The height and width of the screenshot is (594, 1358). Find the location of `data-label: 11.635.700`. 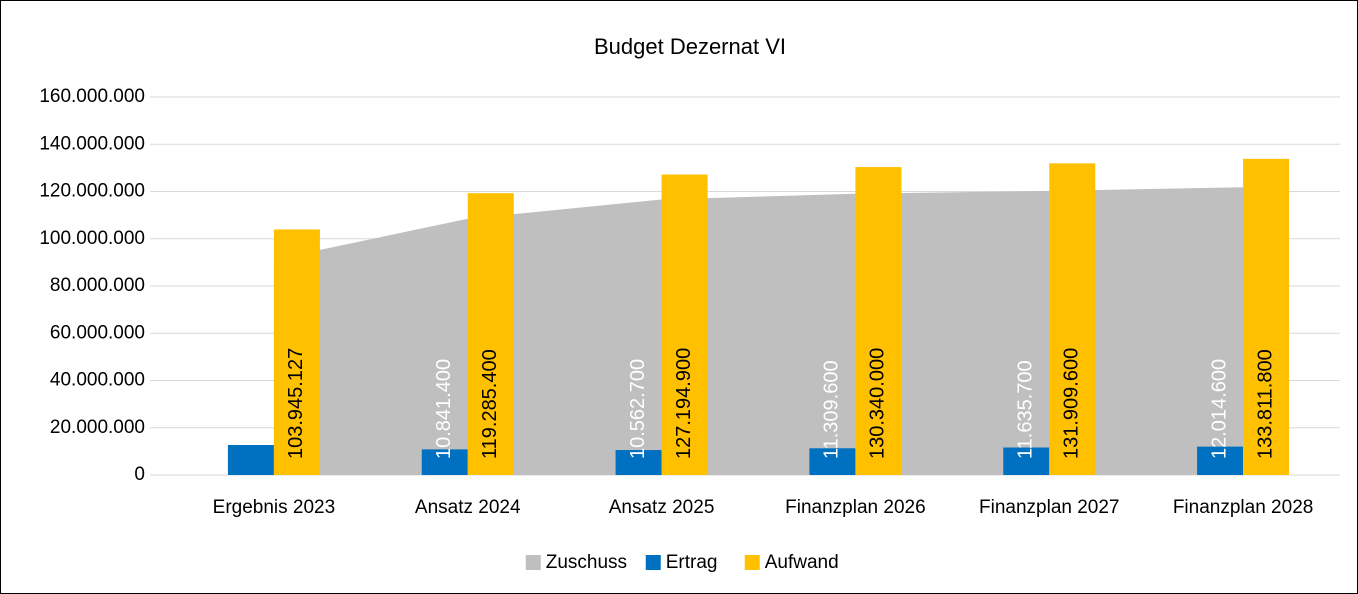

data-label: 11.635.700 is located at coordinates (1026, 409).